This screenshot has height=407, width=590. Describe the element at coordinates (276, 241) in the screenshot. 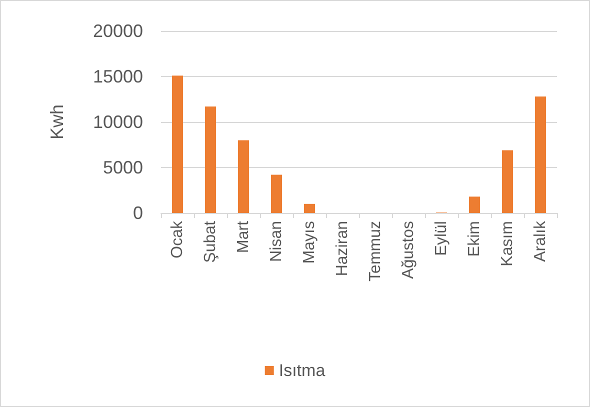

I see `x-tick-label: Nisan` at that location.